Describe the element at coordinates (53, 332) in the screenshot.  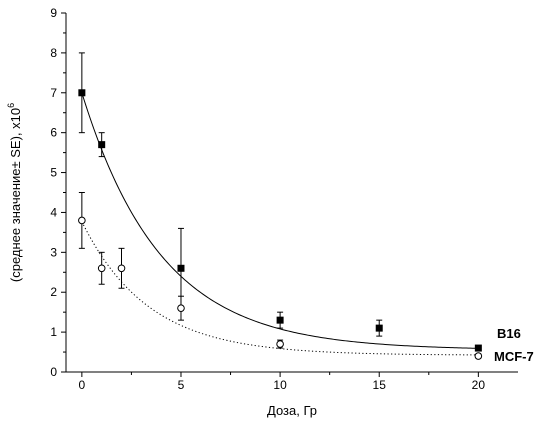
I see `y-tick-label: 1` at that location.